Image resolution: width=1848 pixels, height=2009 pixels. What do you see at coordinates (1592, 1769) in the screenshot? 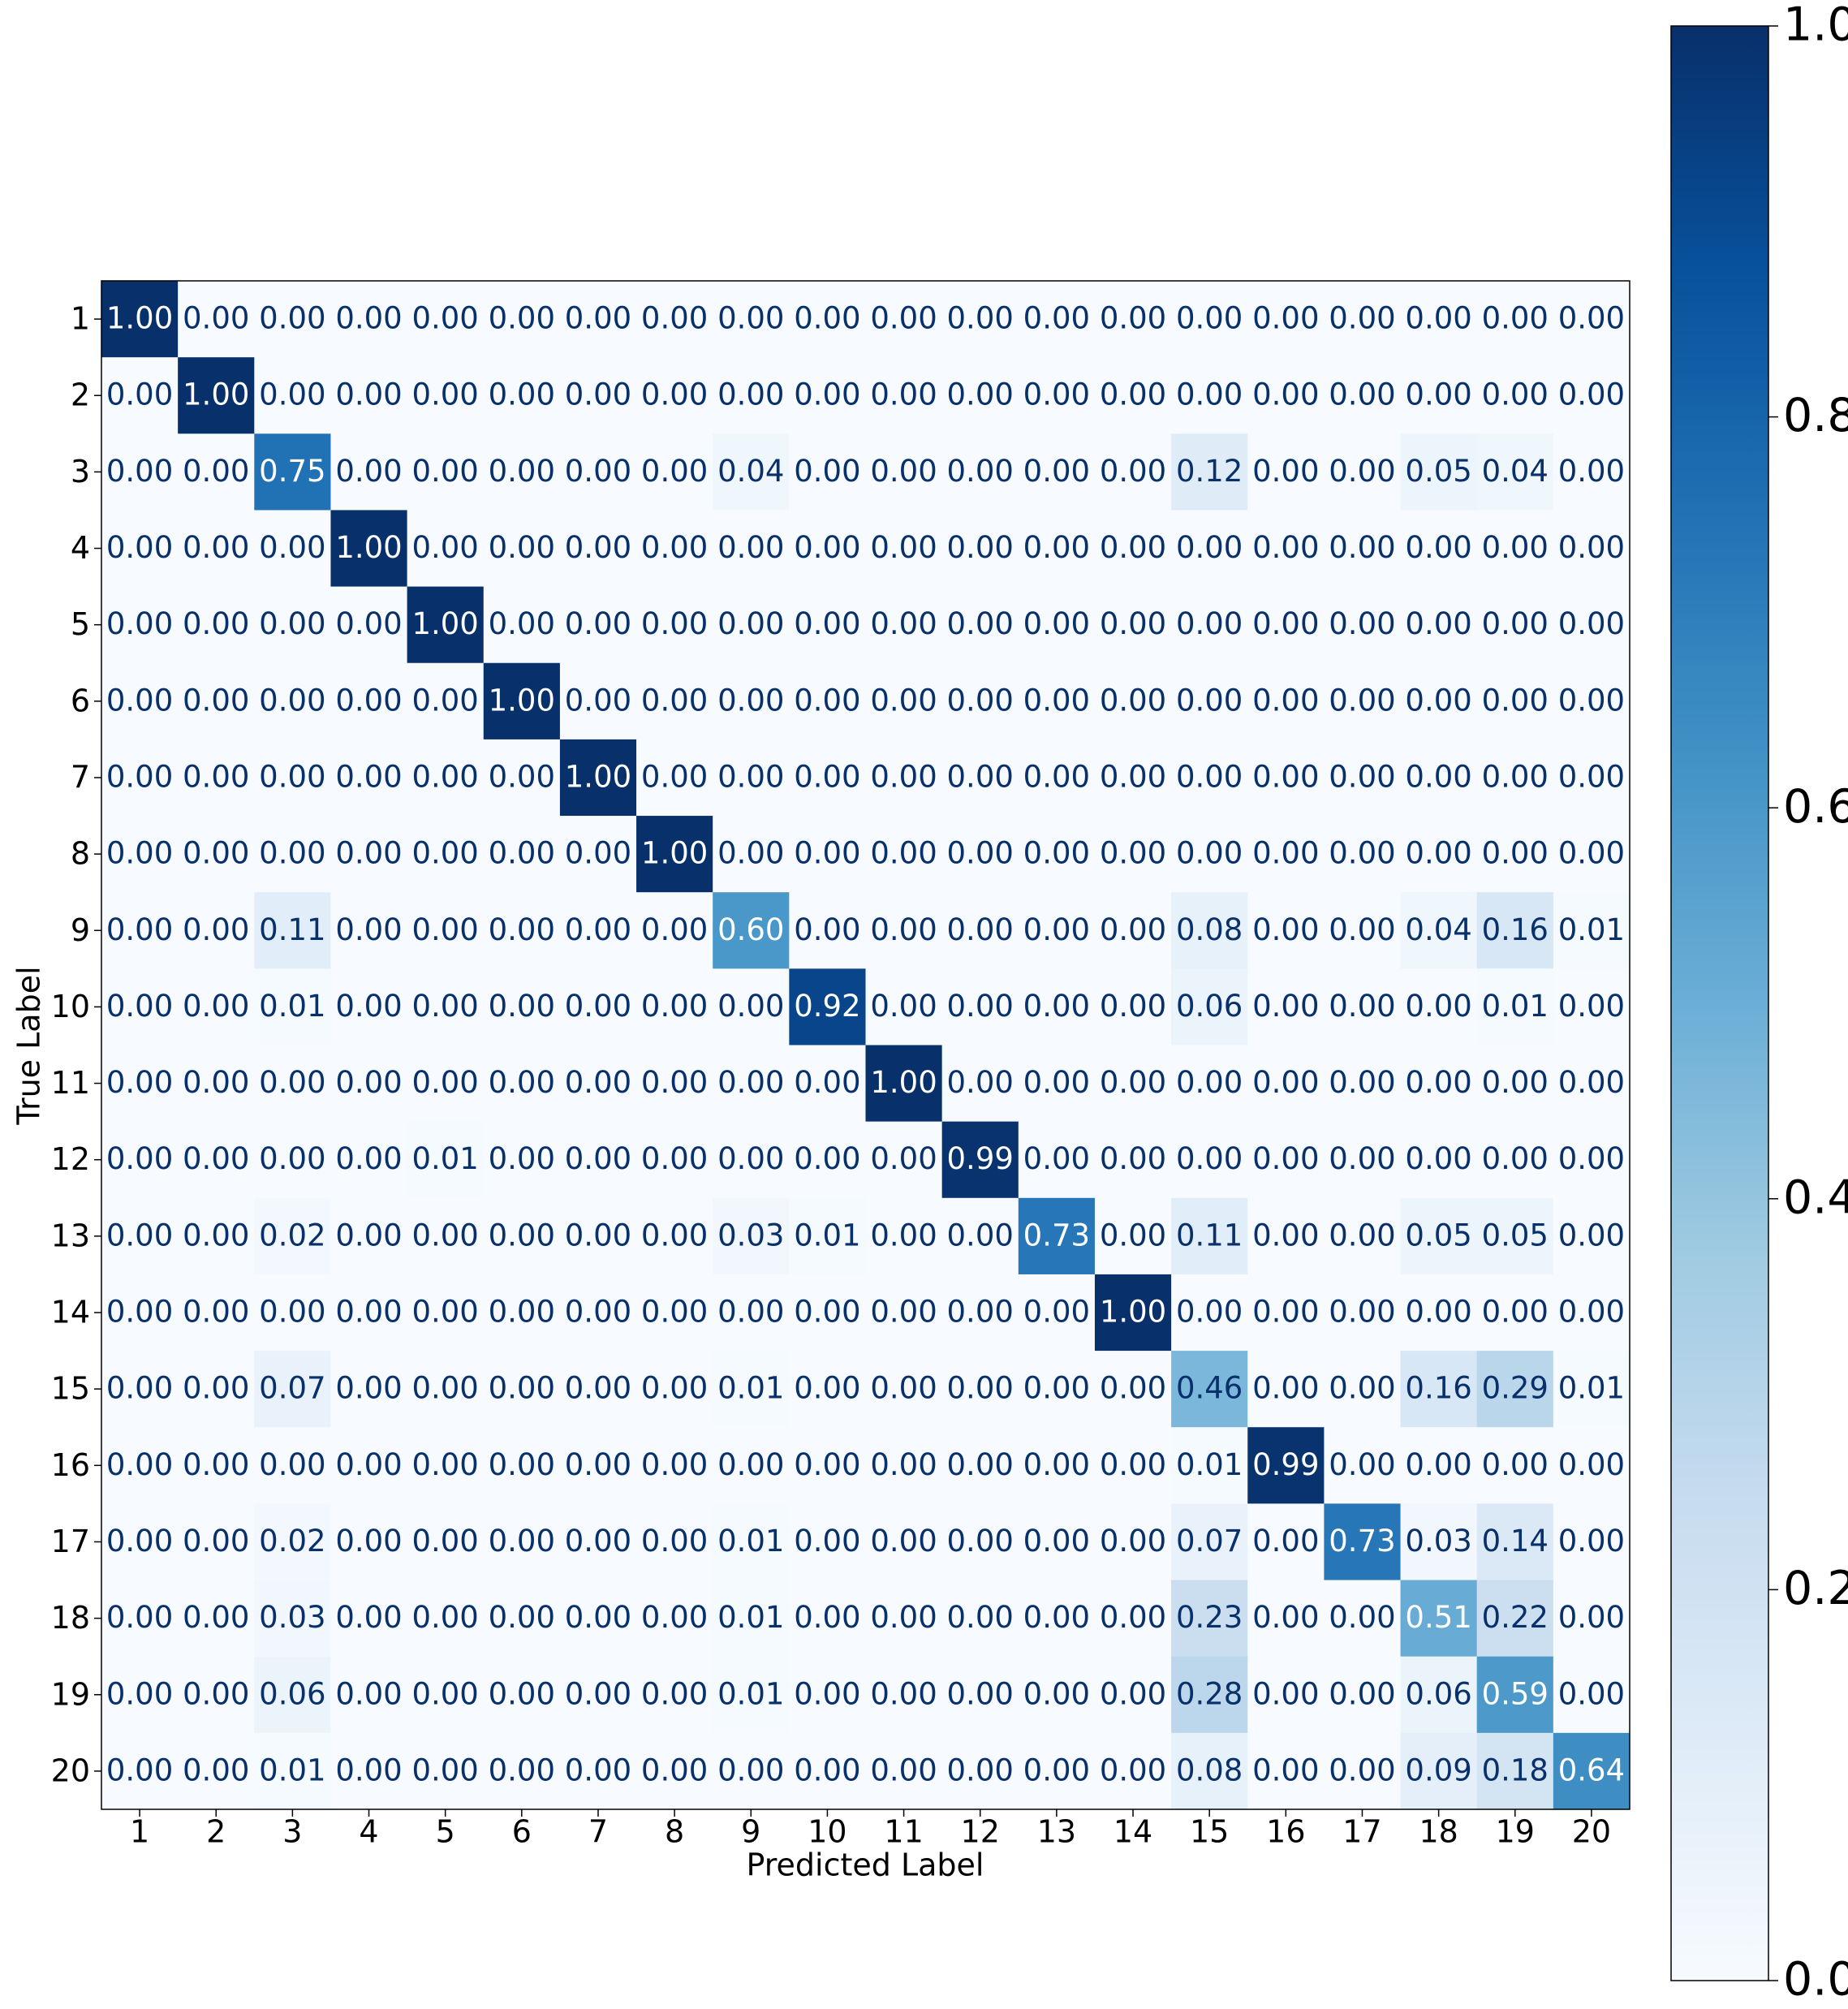
I see `cell-label: 0.64` at bounding box center [1592, 1769].